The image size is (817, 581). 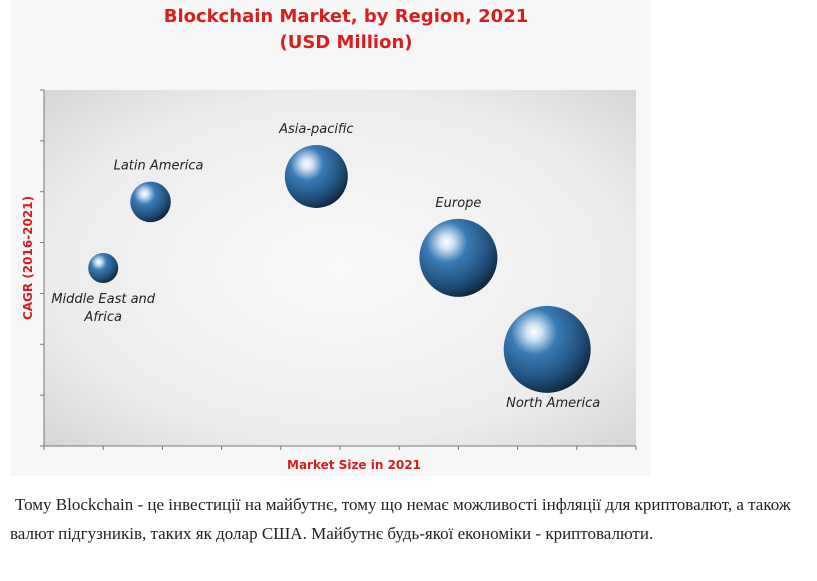 I want to click on y-ticks, so click(x=42, y=268).